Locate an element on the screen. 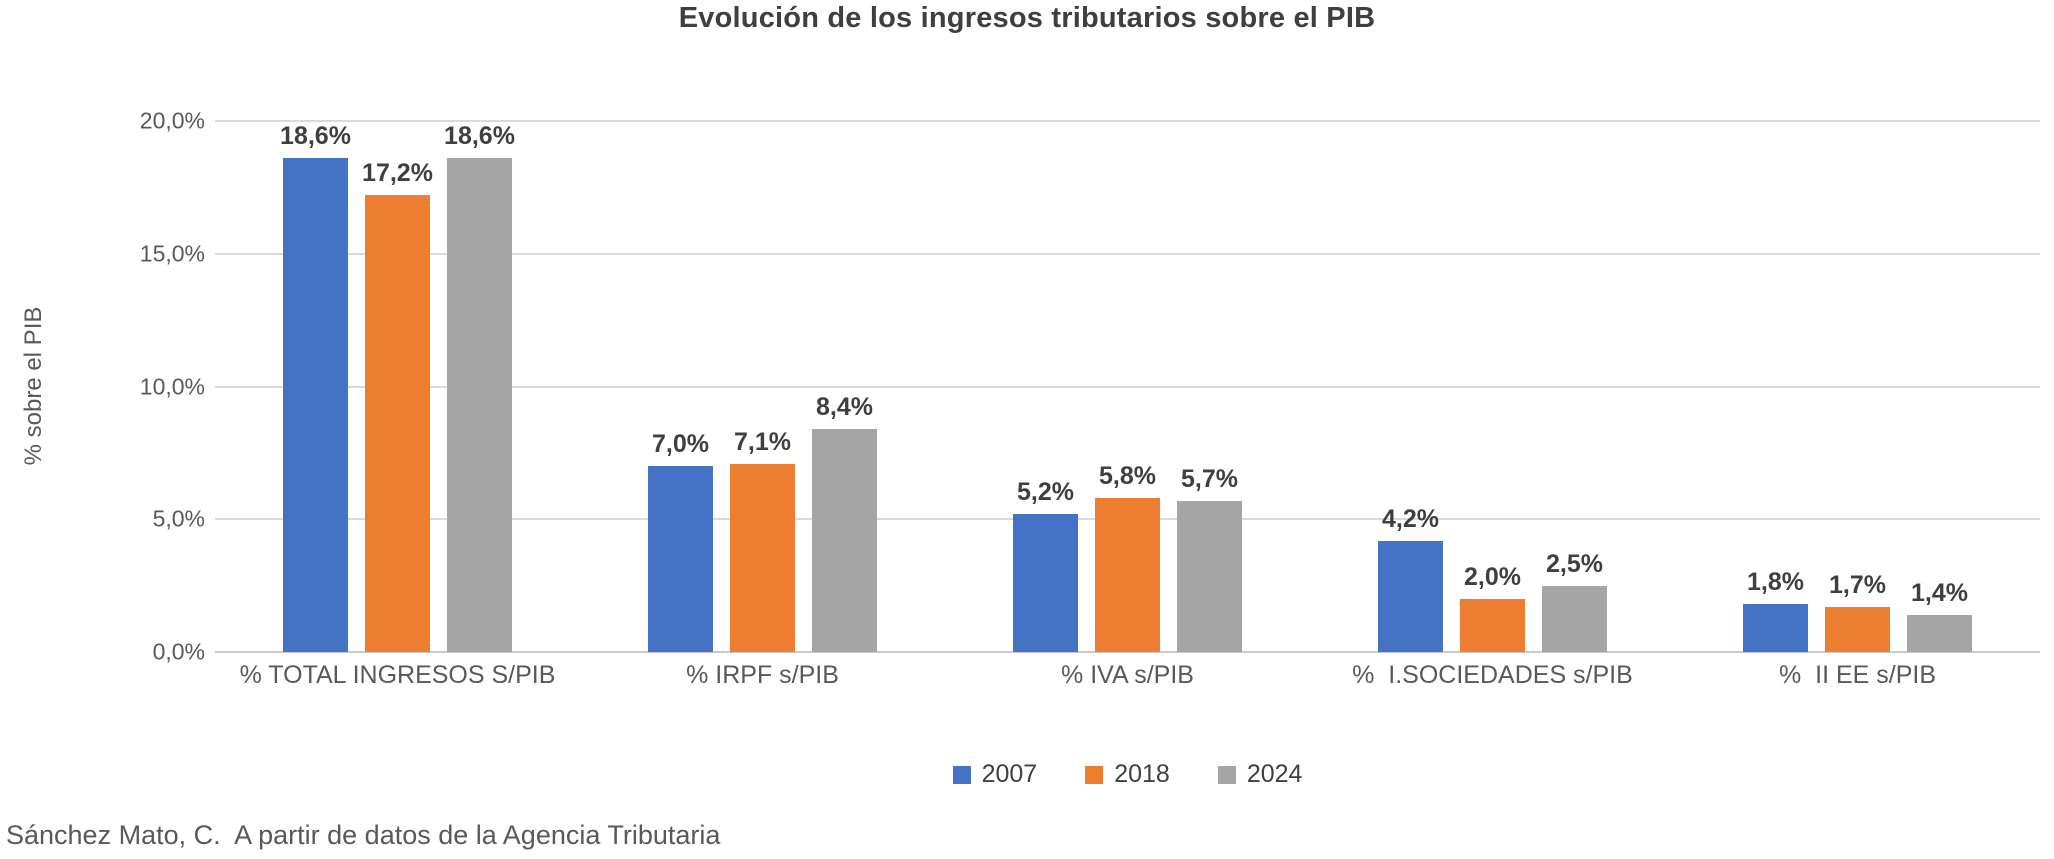  bar-value-label: 1,8% is located at coordinates (1775, 582).